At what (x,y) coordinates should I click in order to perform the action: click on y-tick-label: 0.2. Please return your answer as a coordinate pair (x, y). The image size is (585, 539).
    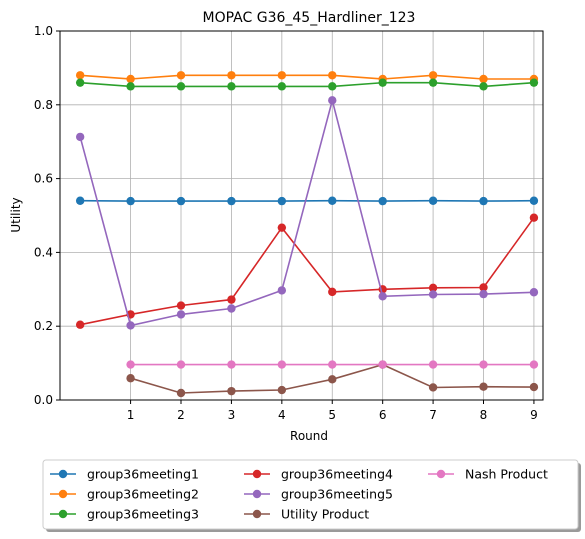
    Looking at the image, I should click on (43, 326).